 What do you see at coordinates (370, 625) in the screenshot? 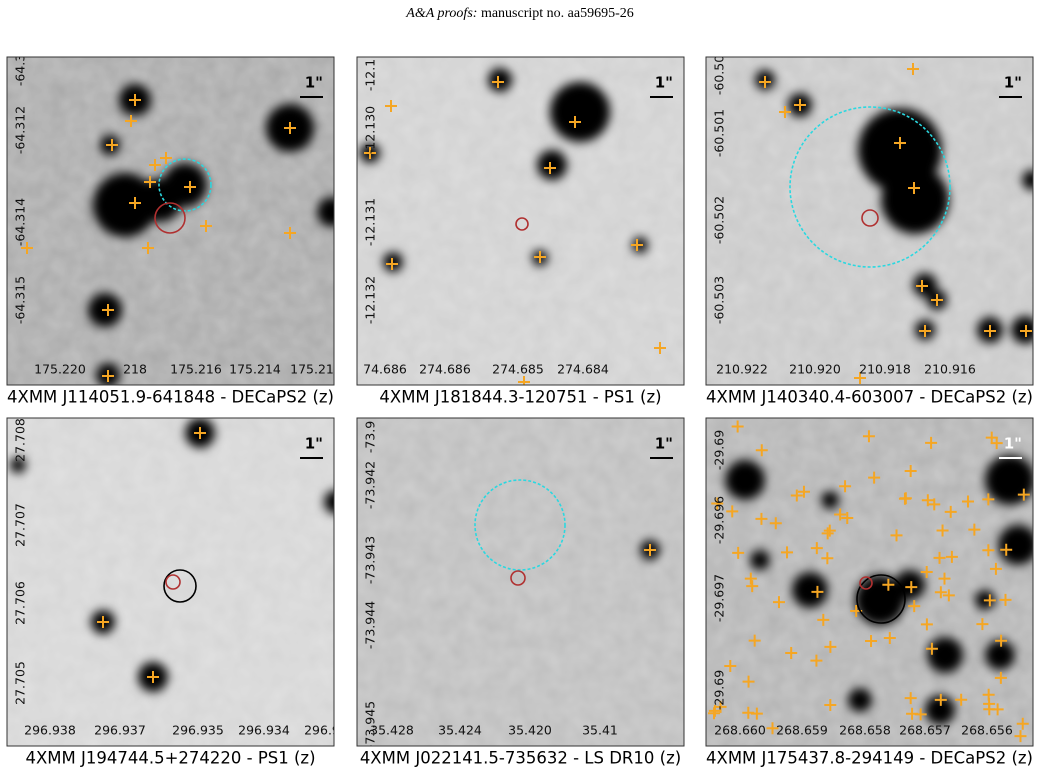
I see `y-tick-label: -73.944` at bounding box center [370, 625].